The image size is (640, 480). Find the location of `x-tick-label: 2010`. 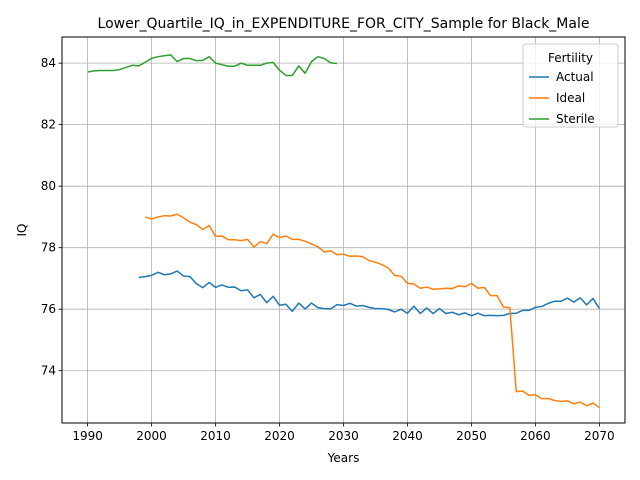

x-tick-label: 2010 is located at coordinates (215, 436).